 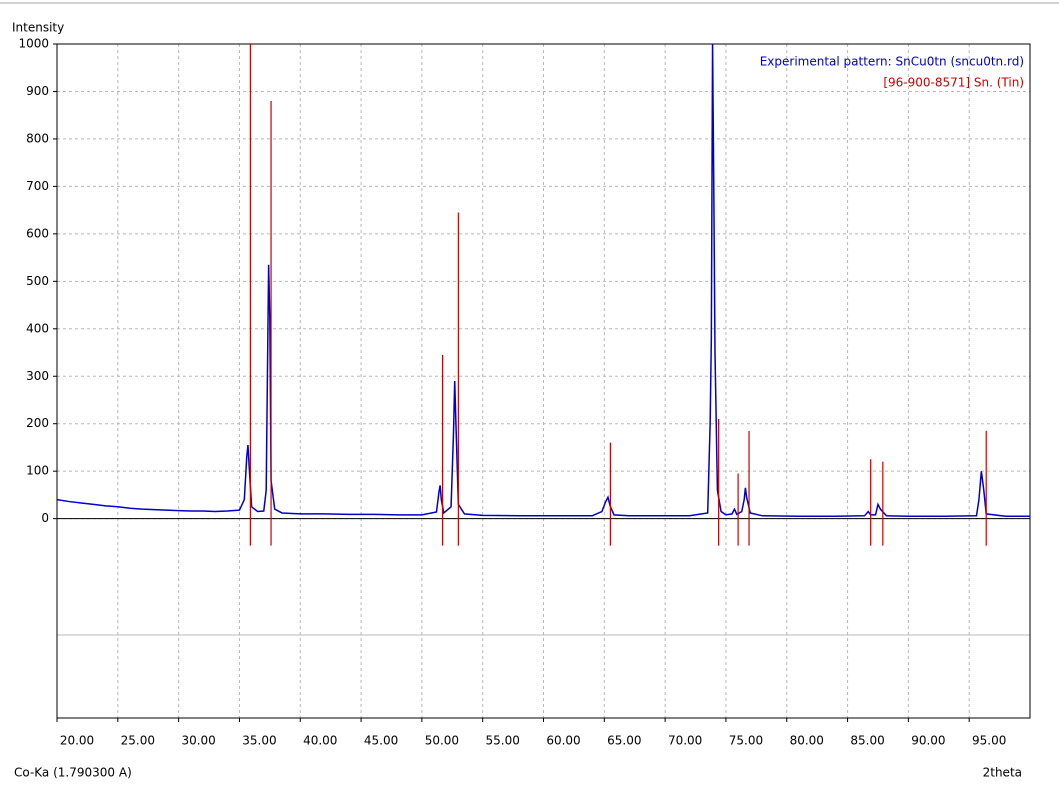 What do you see at coordinates (37, 376) in the screenshot?
I see `y-tick-label: 300` at bounding box center [37, 376].